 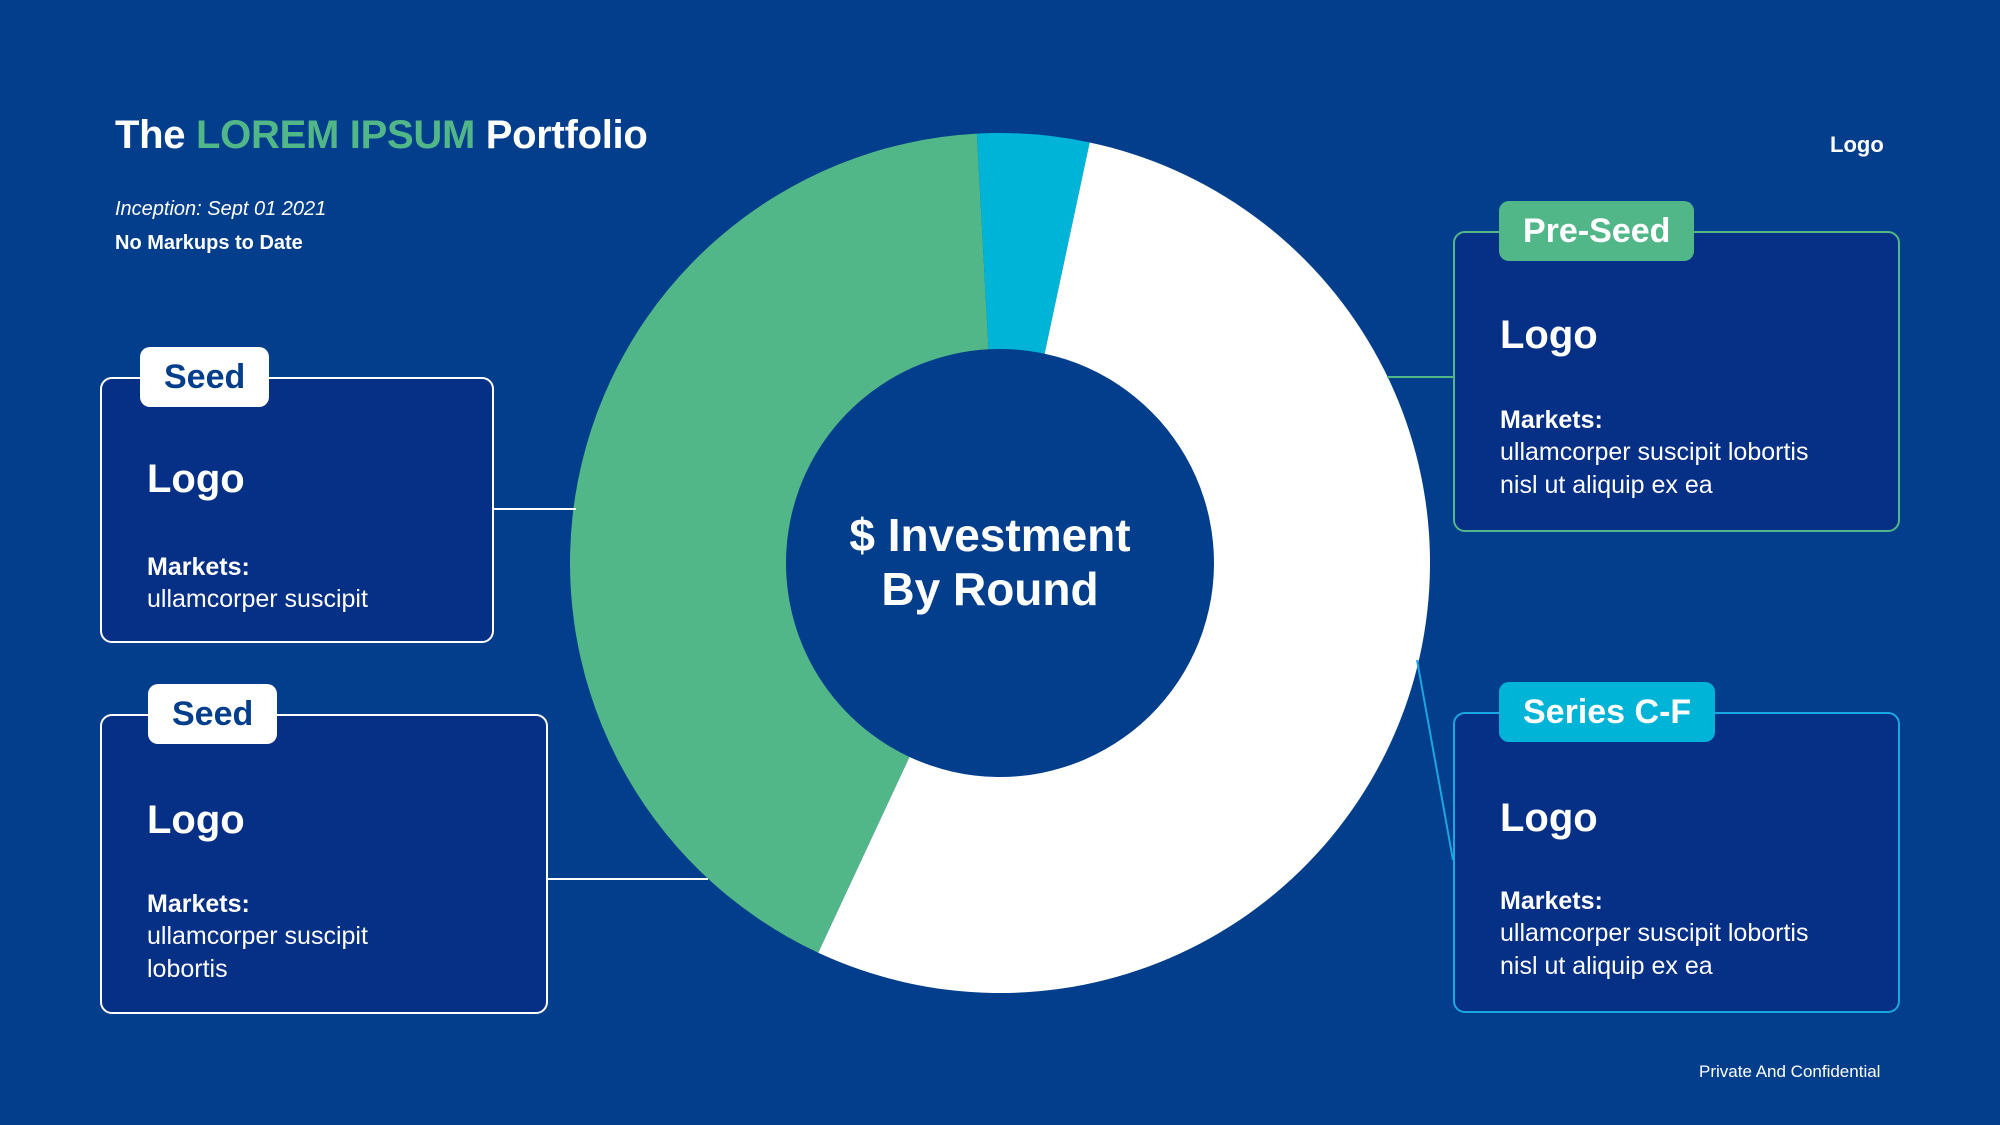 I want to click on card-seed-1: Seed Logo Markets: ullamcorper suscipit, so click(x=297, y=495).